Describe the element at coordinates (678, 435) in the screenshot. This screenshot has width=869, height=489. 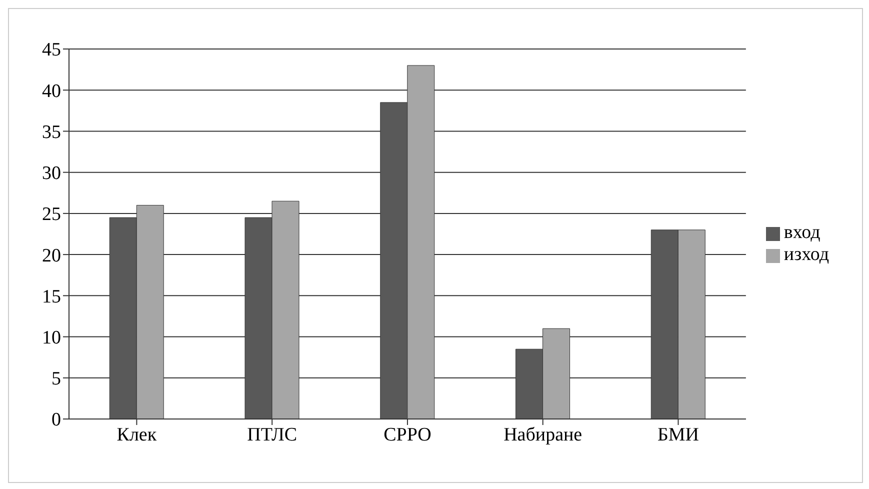
I see `x-tick-label: БМИ` at that location.